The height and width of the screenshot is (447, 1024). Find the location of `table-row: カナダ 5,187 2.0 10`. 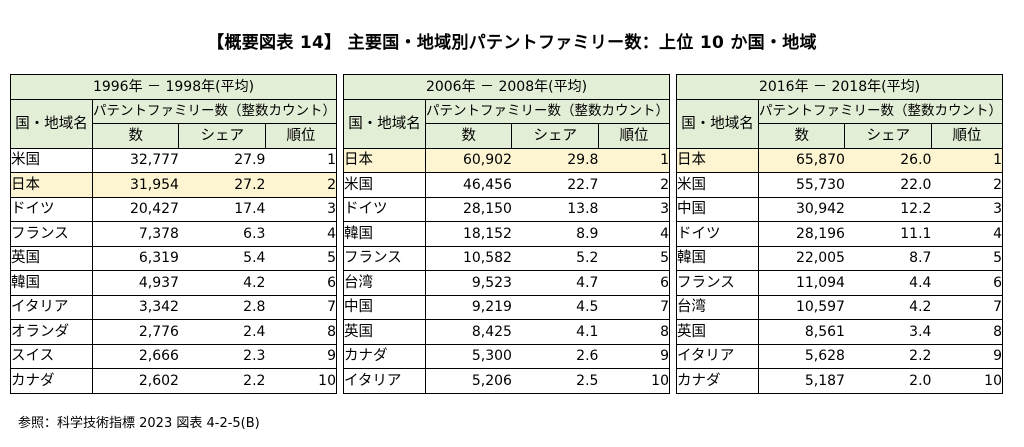

table-row: カナダ 5,187 2.0 10 is located at coordinates (840, 381).